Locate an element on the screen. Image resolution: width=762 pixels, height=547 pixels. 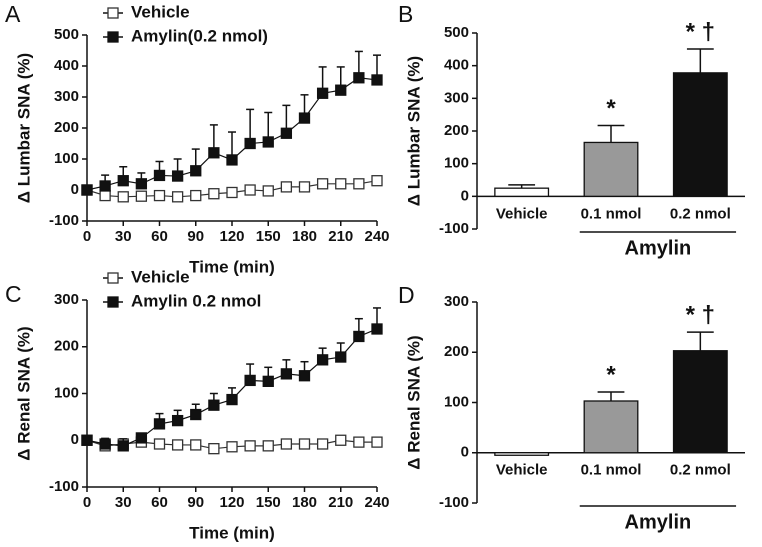
panel-letter: A is located at coordinates (13, 14).